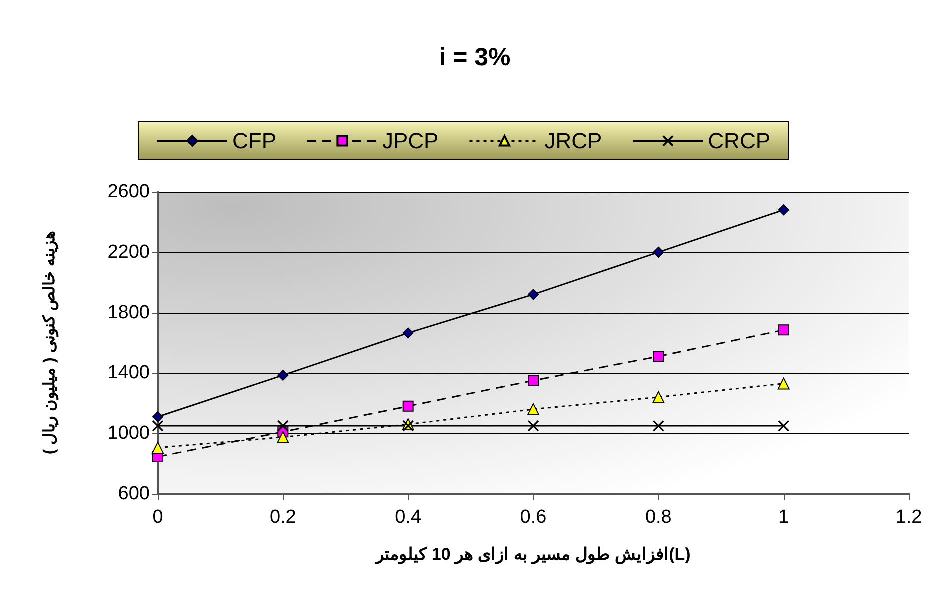  What do you see at coordinates (129, 313) in the screenshot?
I see `y-tick-label: 1800` at bounding box center [129, 313].